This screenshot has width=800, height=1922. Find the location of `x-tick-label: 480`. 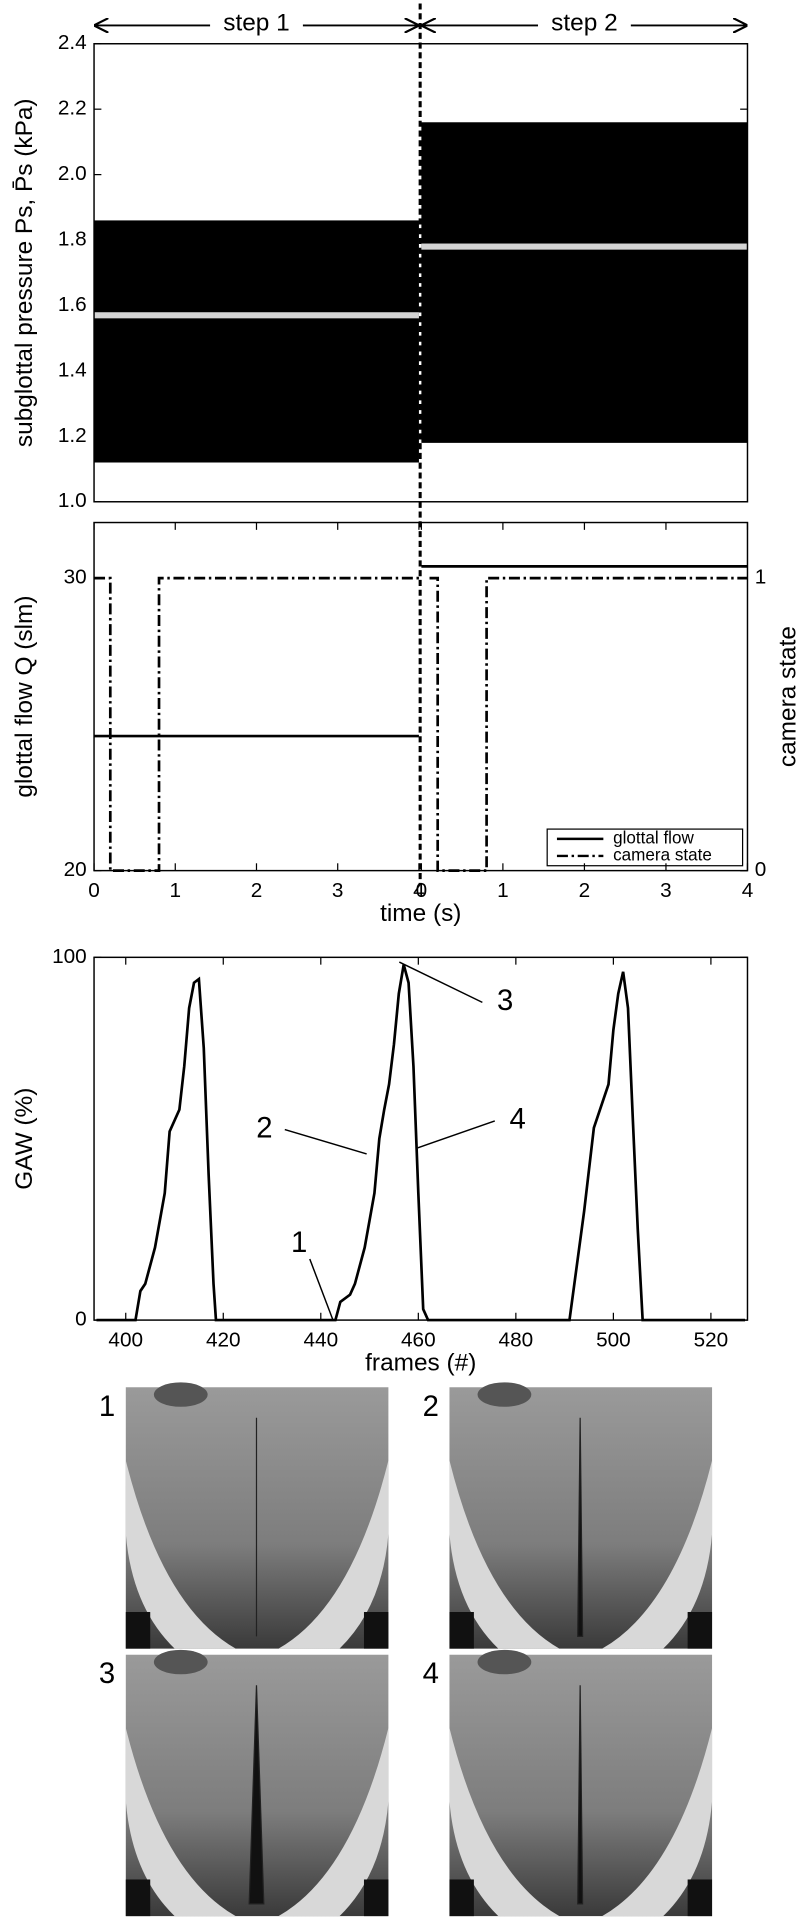

x-tick-label: 480 is located at coordinates (516, 1339).